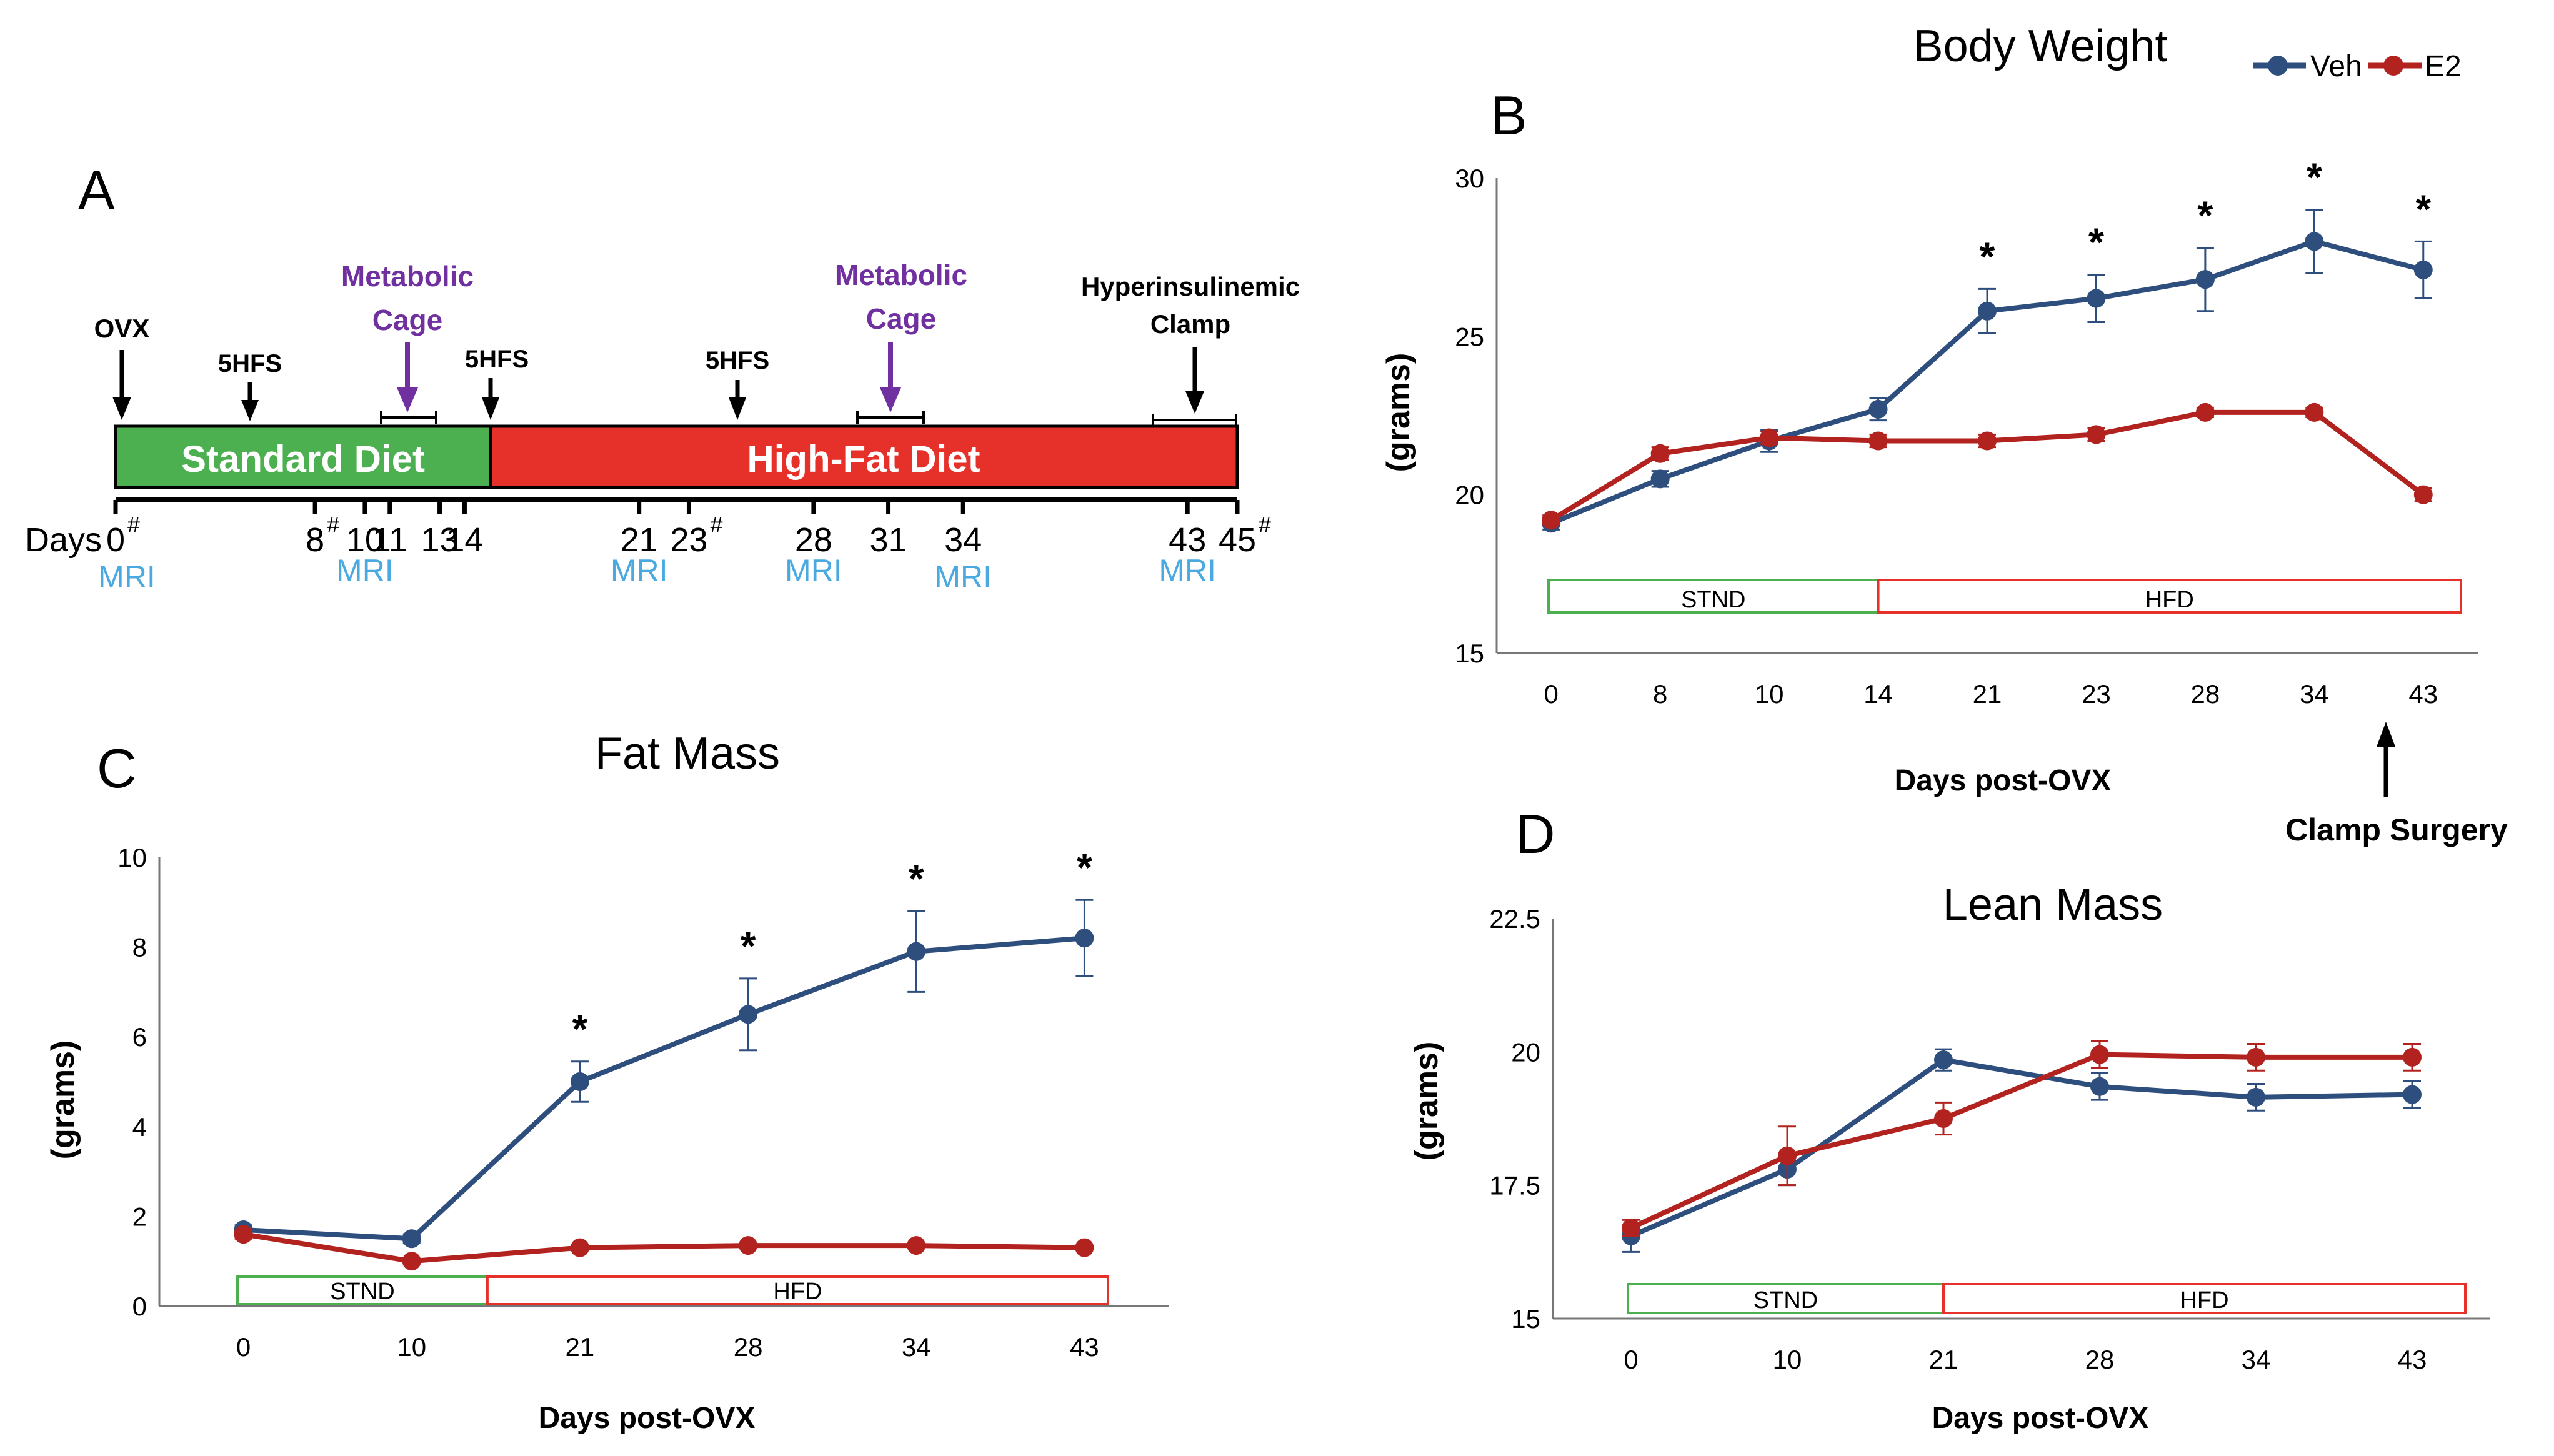 Image resolution: width=2554 pixels, height=1456 pixels. What do you see at coordinates (813, 540) in the screenshot?
I see `timeline-day-28: 28` at bounding box center [813, 540].